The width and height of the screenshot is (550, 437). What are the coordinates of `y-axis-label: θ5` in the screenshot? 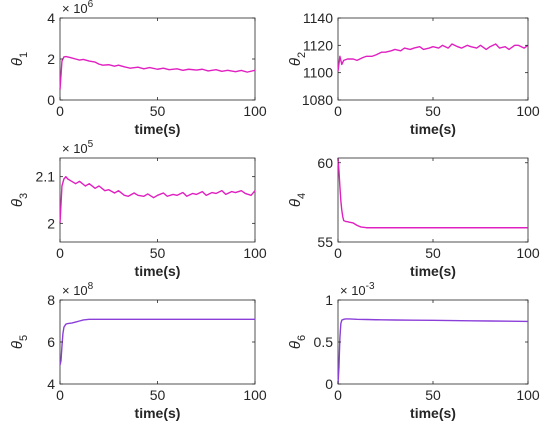 It's located at (19, 342).